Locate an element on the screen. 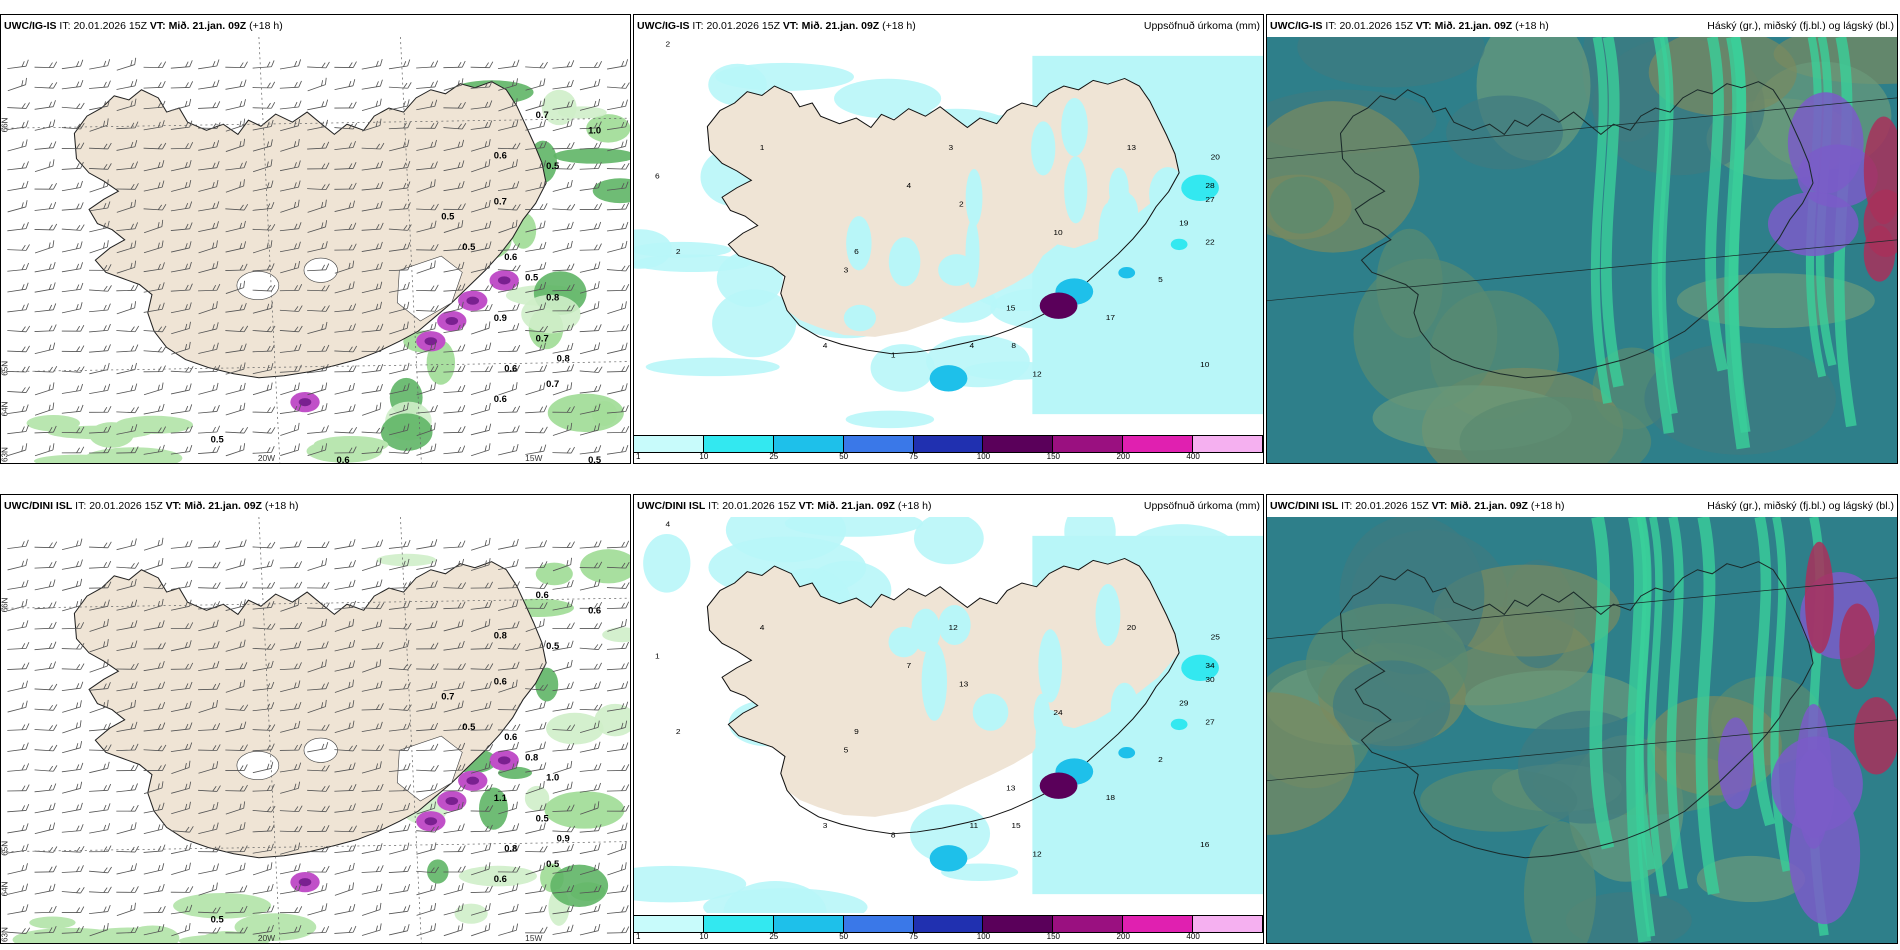  valid-time-value: Mið. 21.jan. 09Z is located at coordinates (1489, 506).